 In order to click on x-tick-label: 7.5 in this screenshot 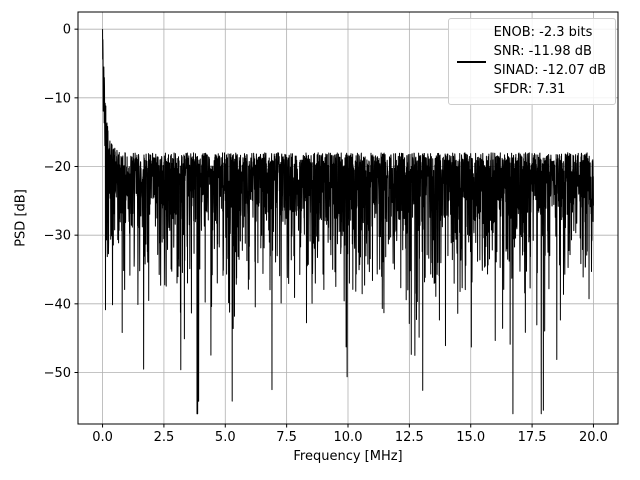, I will do `click(286, 437)`.